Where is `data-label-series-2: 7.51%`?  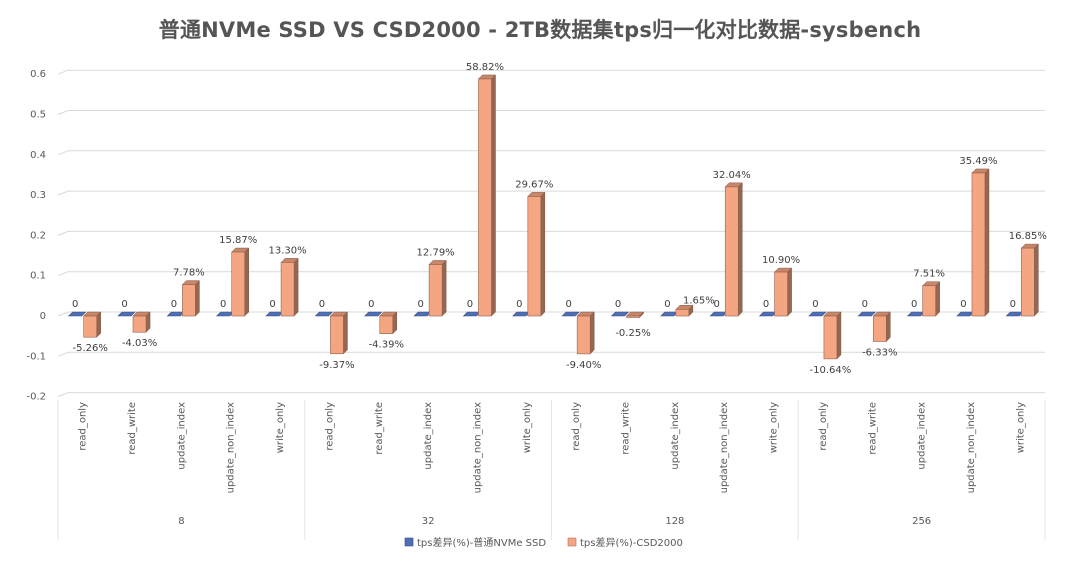
data-label-series-2: 7.51% is located at coordinates (929, 274).